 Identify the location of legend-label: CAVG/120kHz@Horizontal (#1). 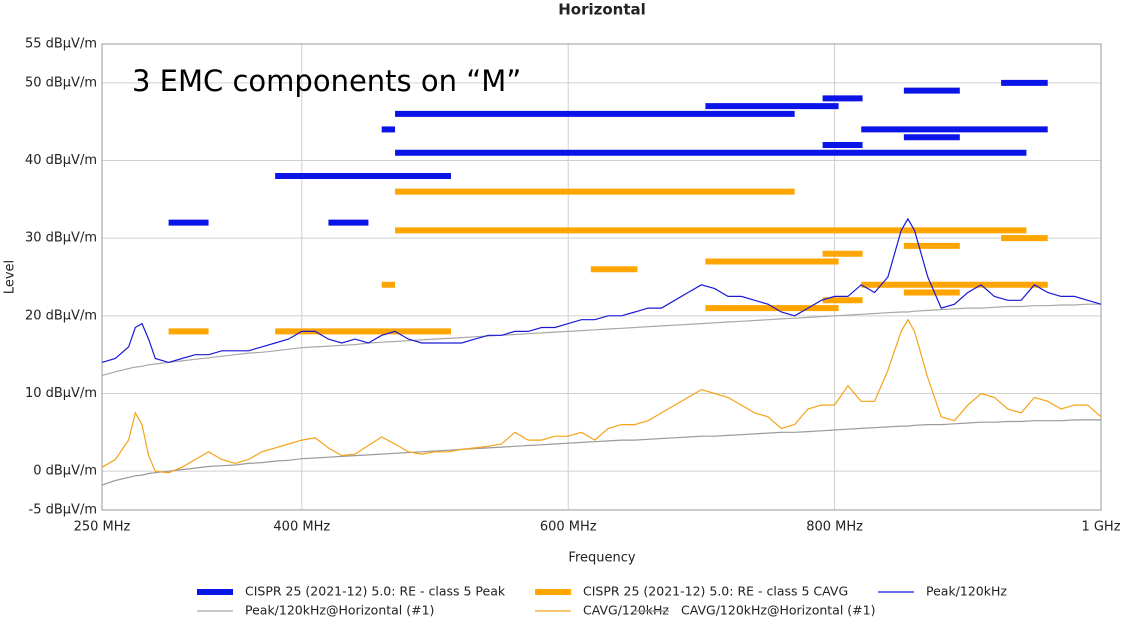
(778, 610).